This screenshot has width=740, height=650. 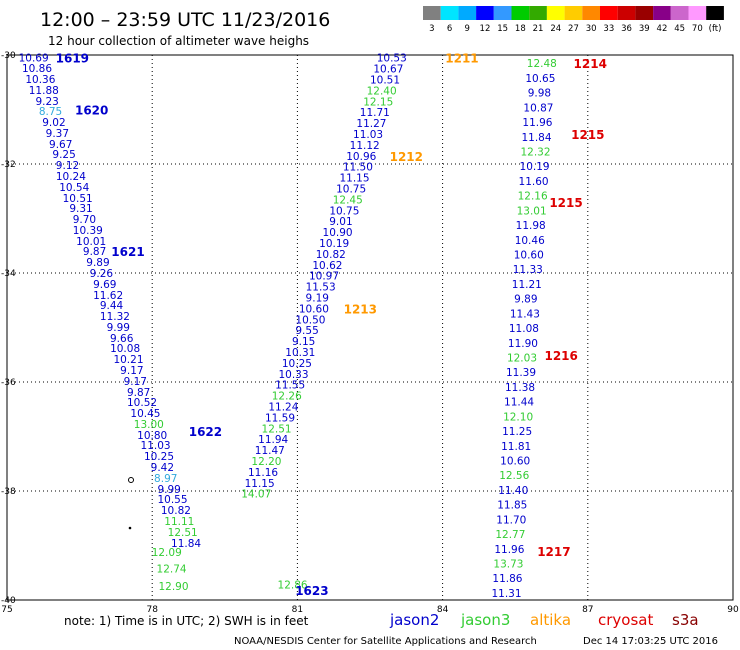 I want to click on wave-height-value: 11.03, so click(x=156, y=446).